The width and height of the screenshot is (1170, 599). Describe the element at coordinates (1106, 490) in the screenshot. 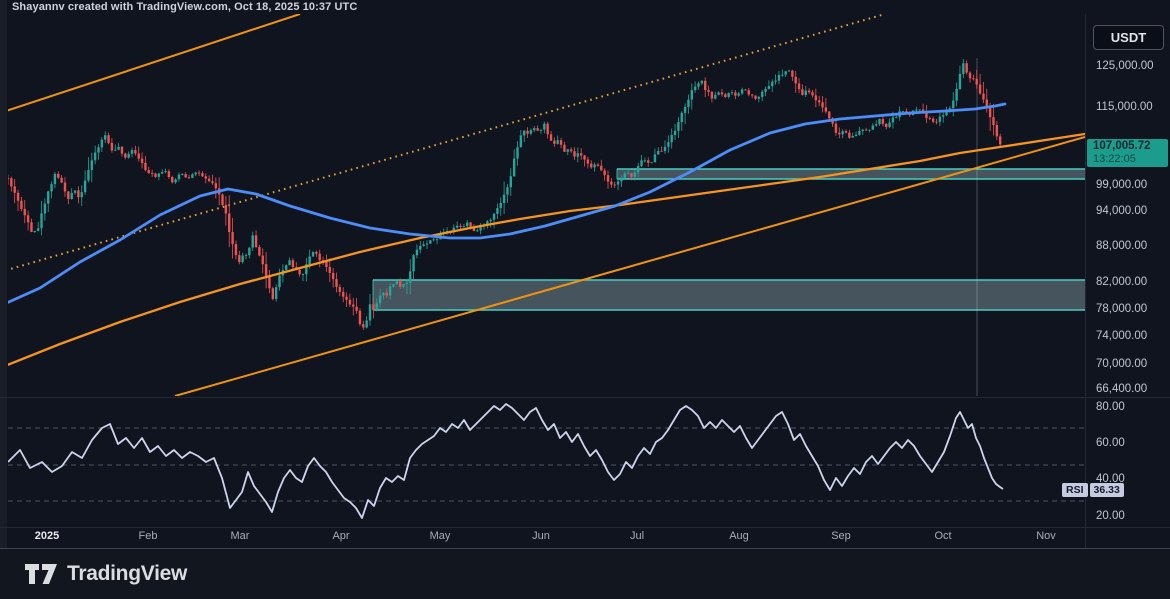

I see `rsi-value: 36.33` at that location.